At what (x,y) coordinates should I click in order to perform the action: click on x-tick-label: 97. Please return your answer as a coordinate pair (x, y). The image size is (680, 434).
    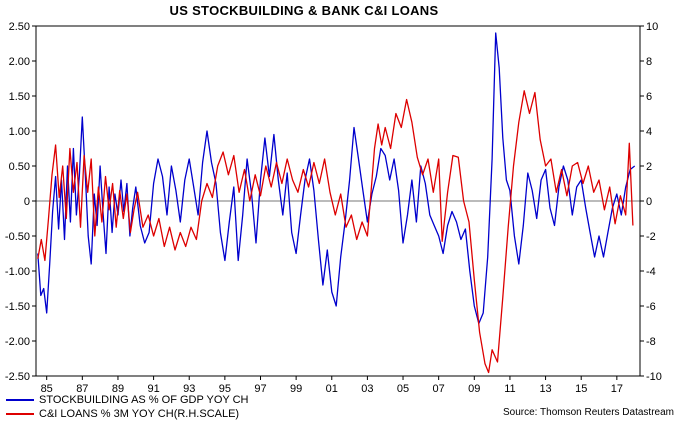
    Looking at the image, I should click on (260, 389).